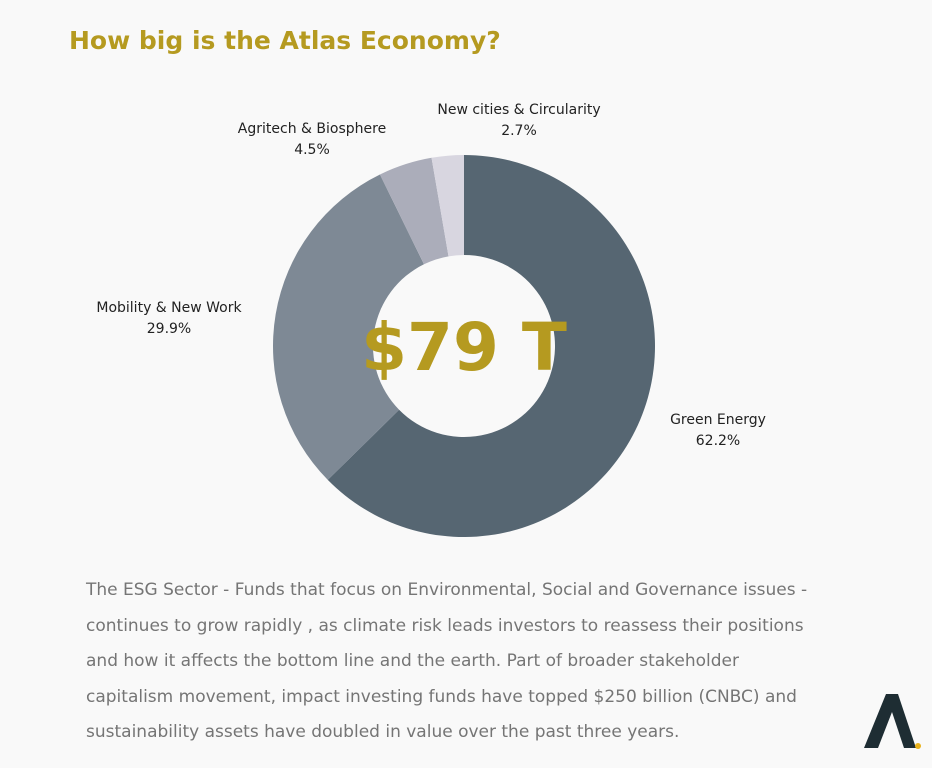 The width and height of the screenshot is (932, 768). Describe the element at coordinates (285, 40) in the screenshot. I see `page-title: How big is the Atlas Economy?` at that location.